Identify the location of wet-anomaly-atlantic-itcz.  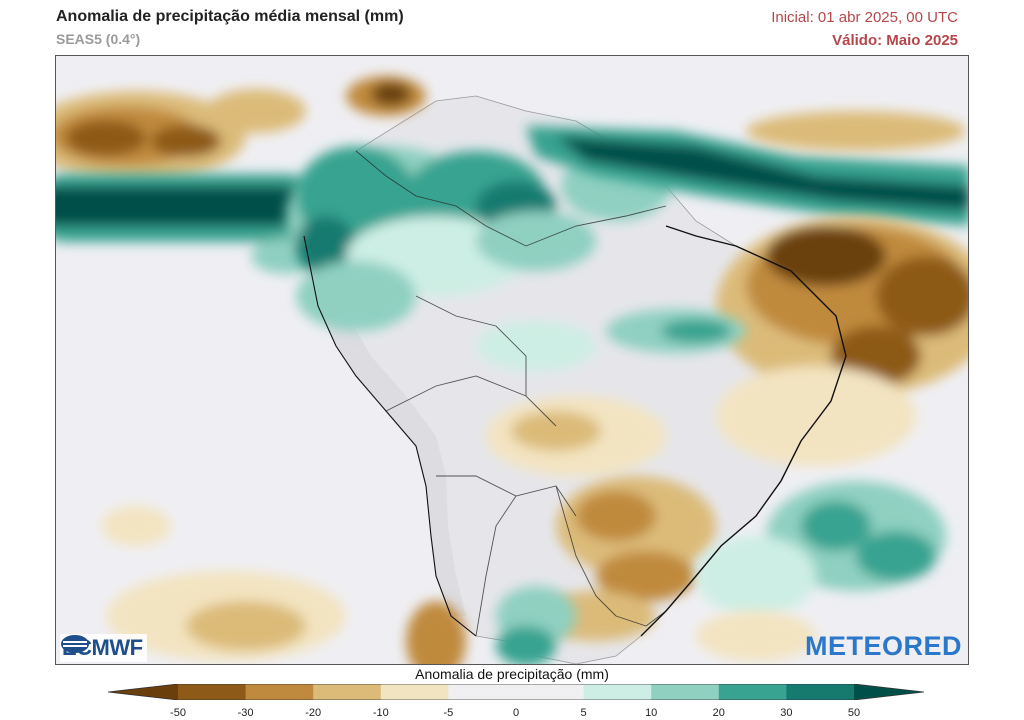
(747, 176).